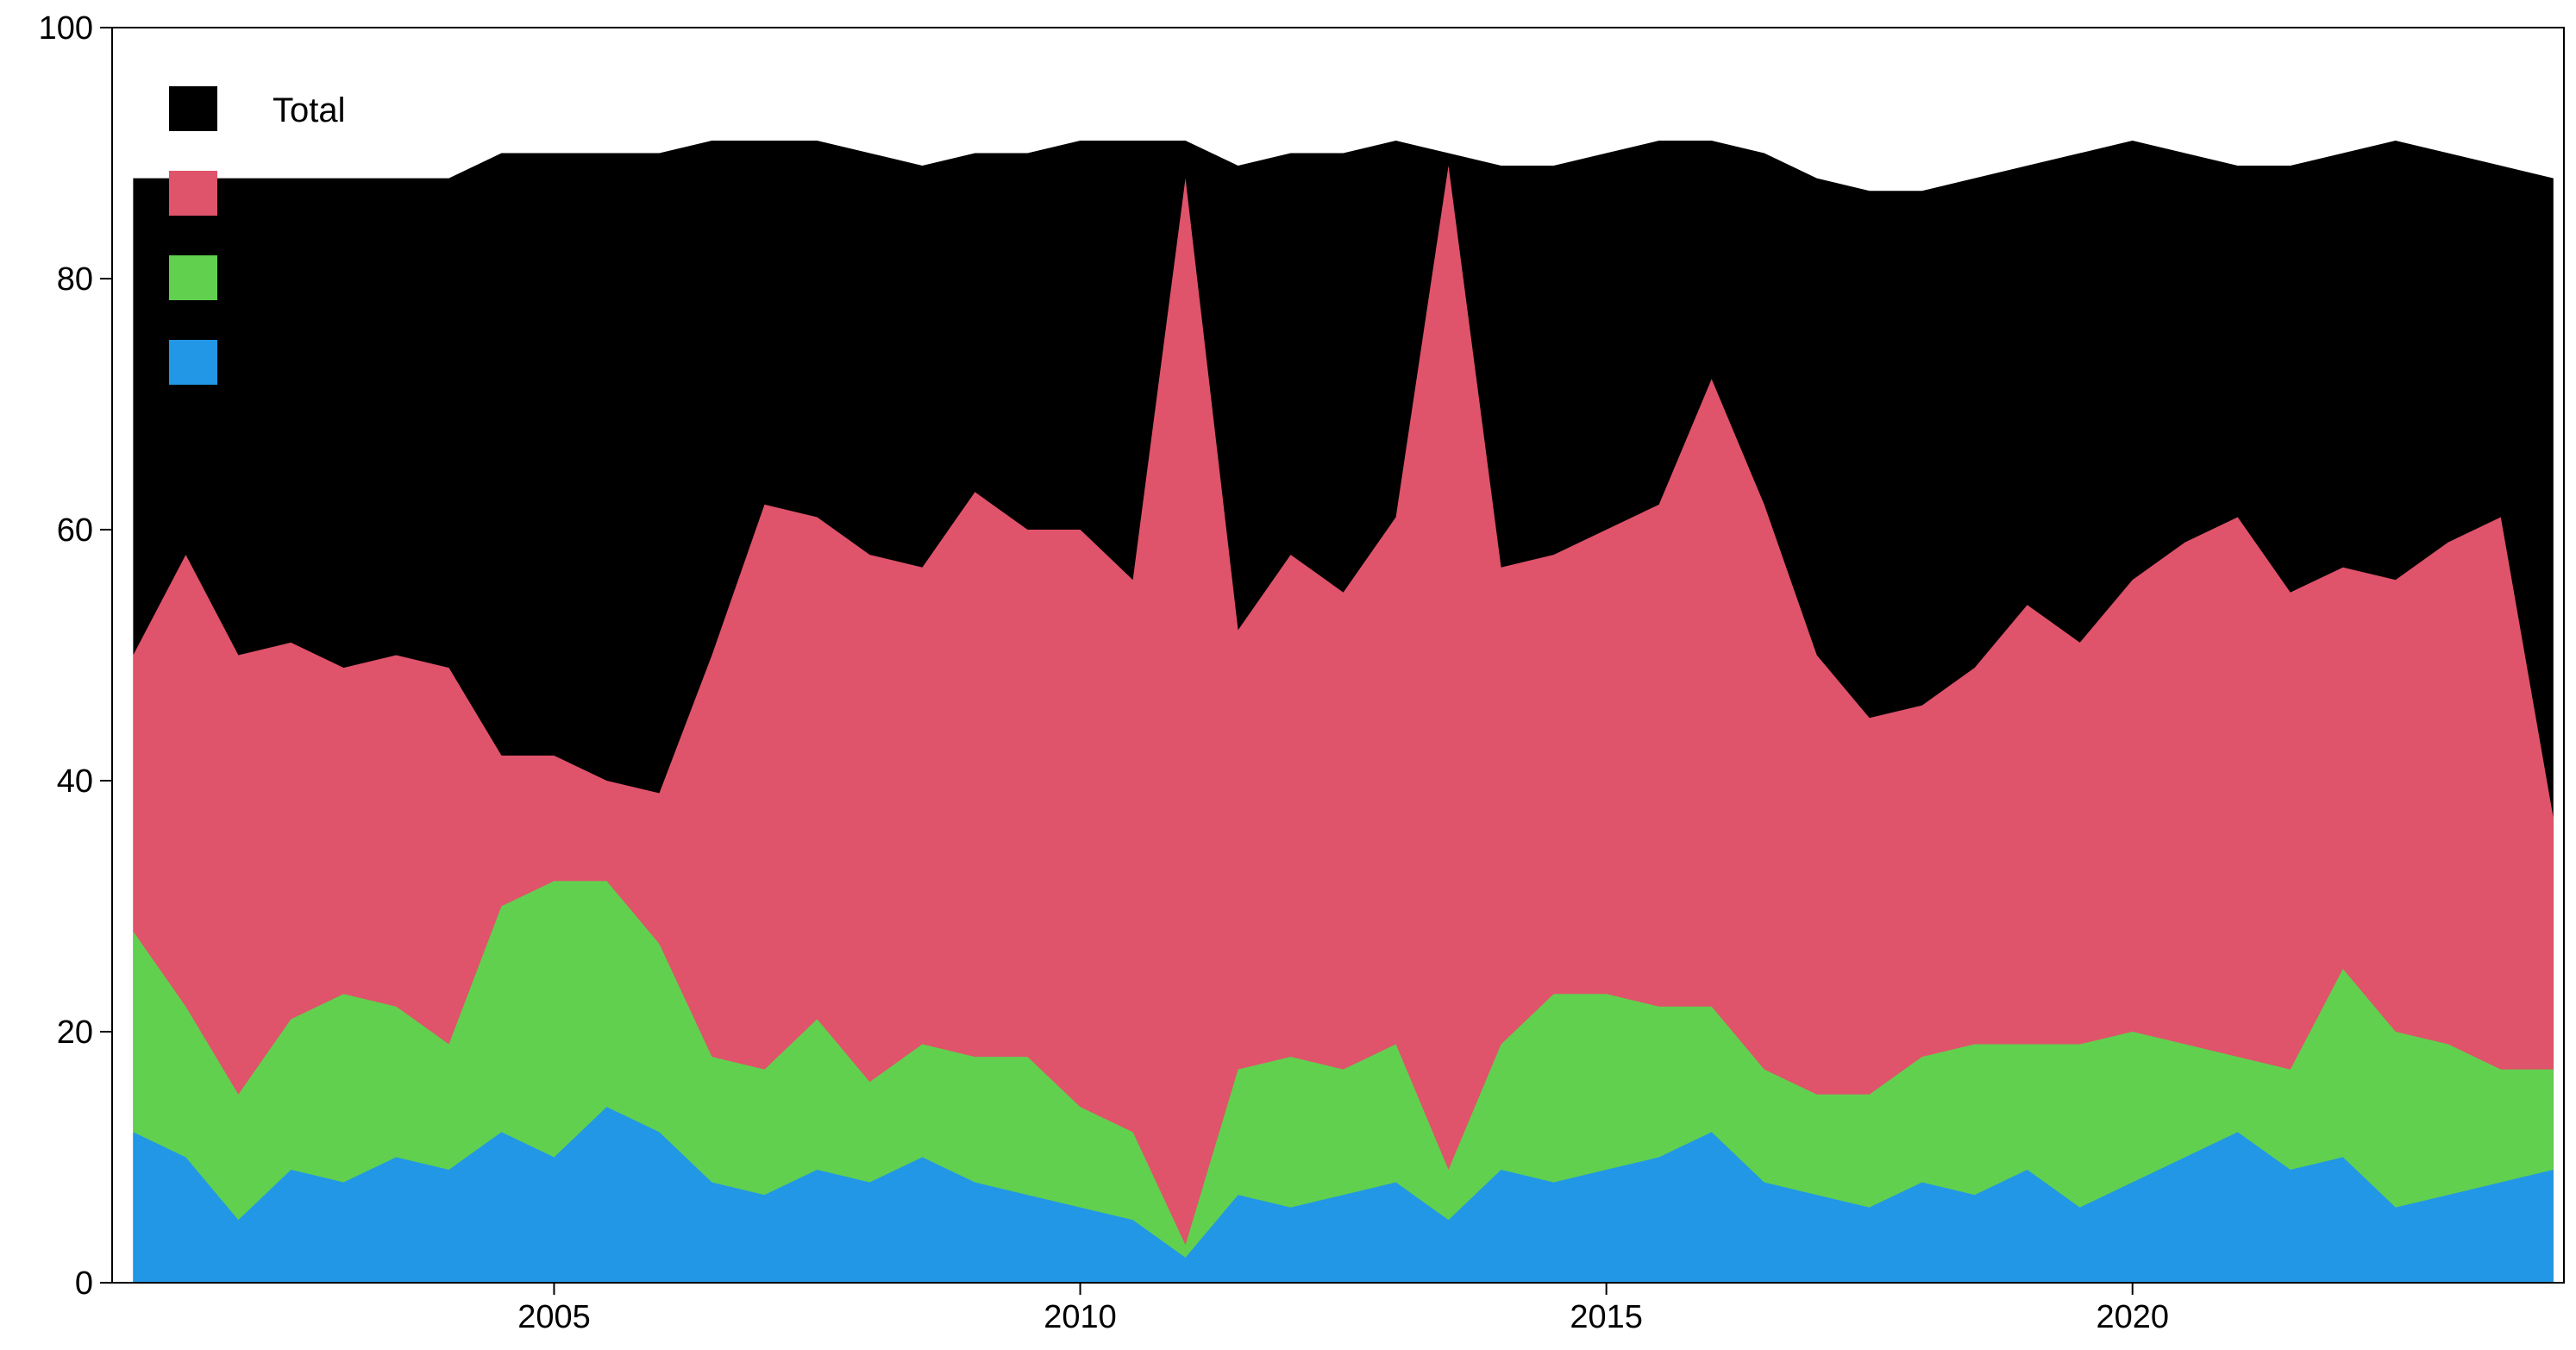 This screenshot has height=1350, width=2576. Describe the element at coordinates (75, 656) in the screenshot. I see `y-axis: 0 20 40 60 80 100` at that location.